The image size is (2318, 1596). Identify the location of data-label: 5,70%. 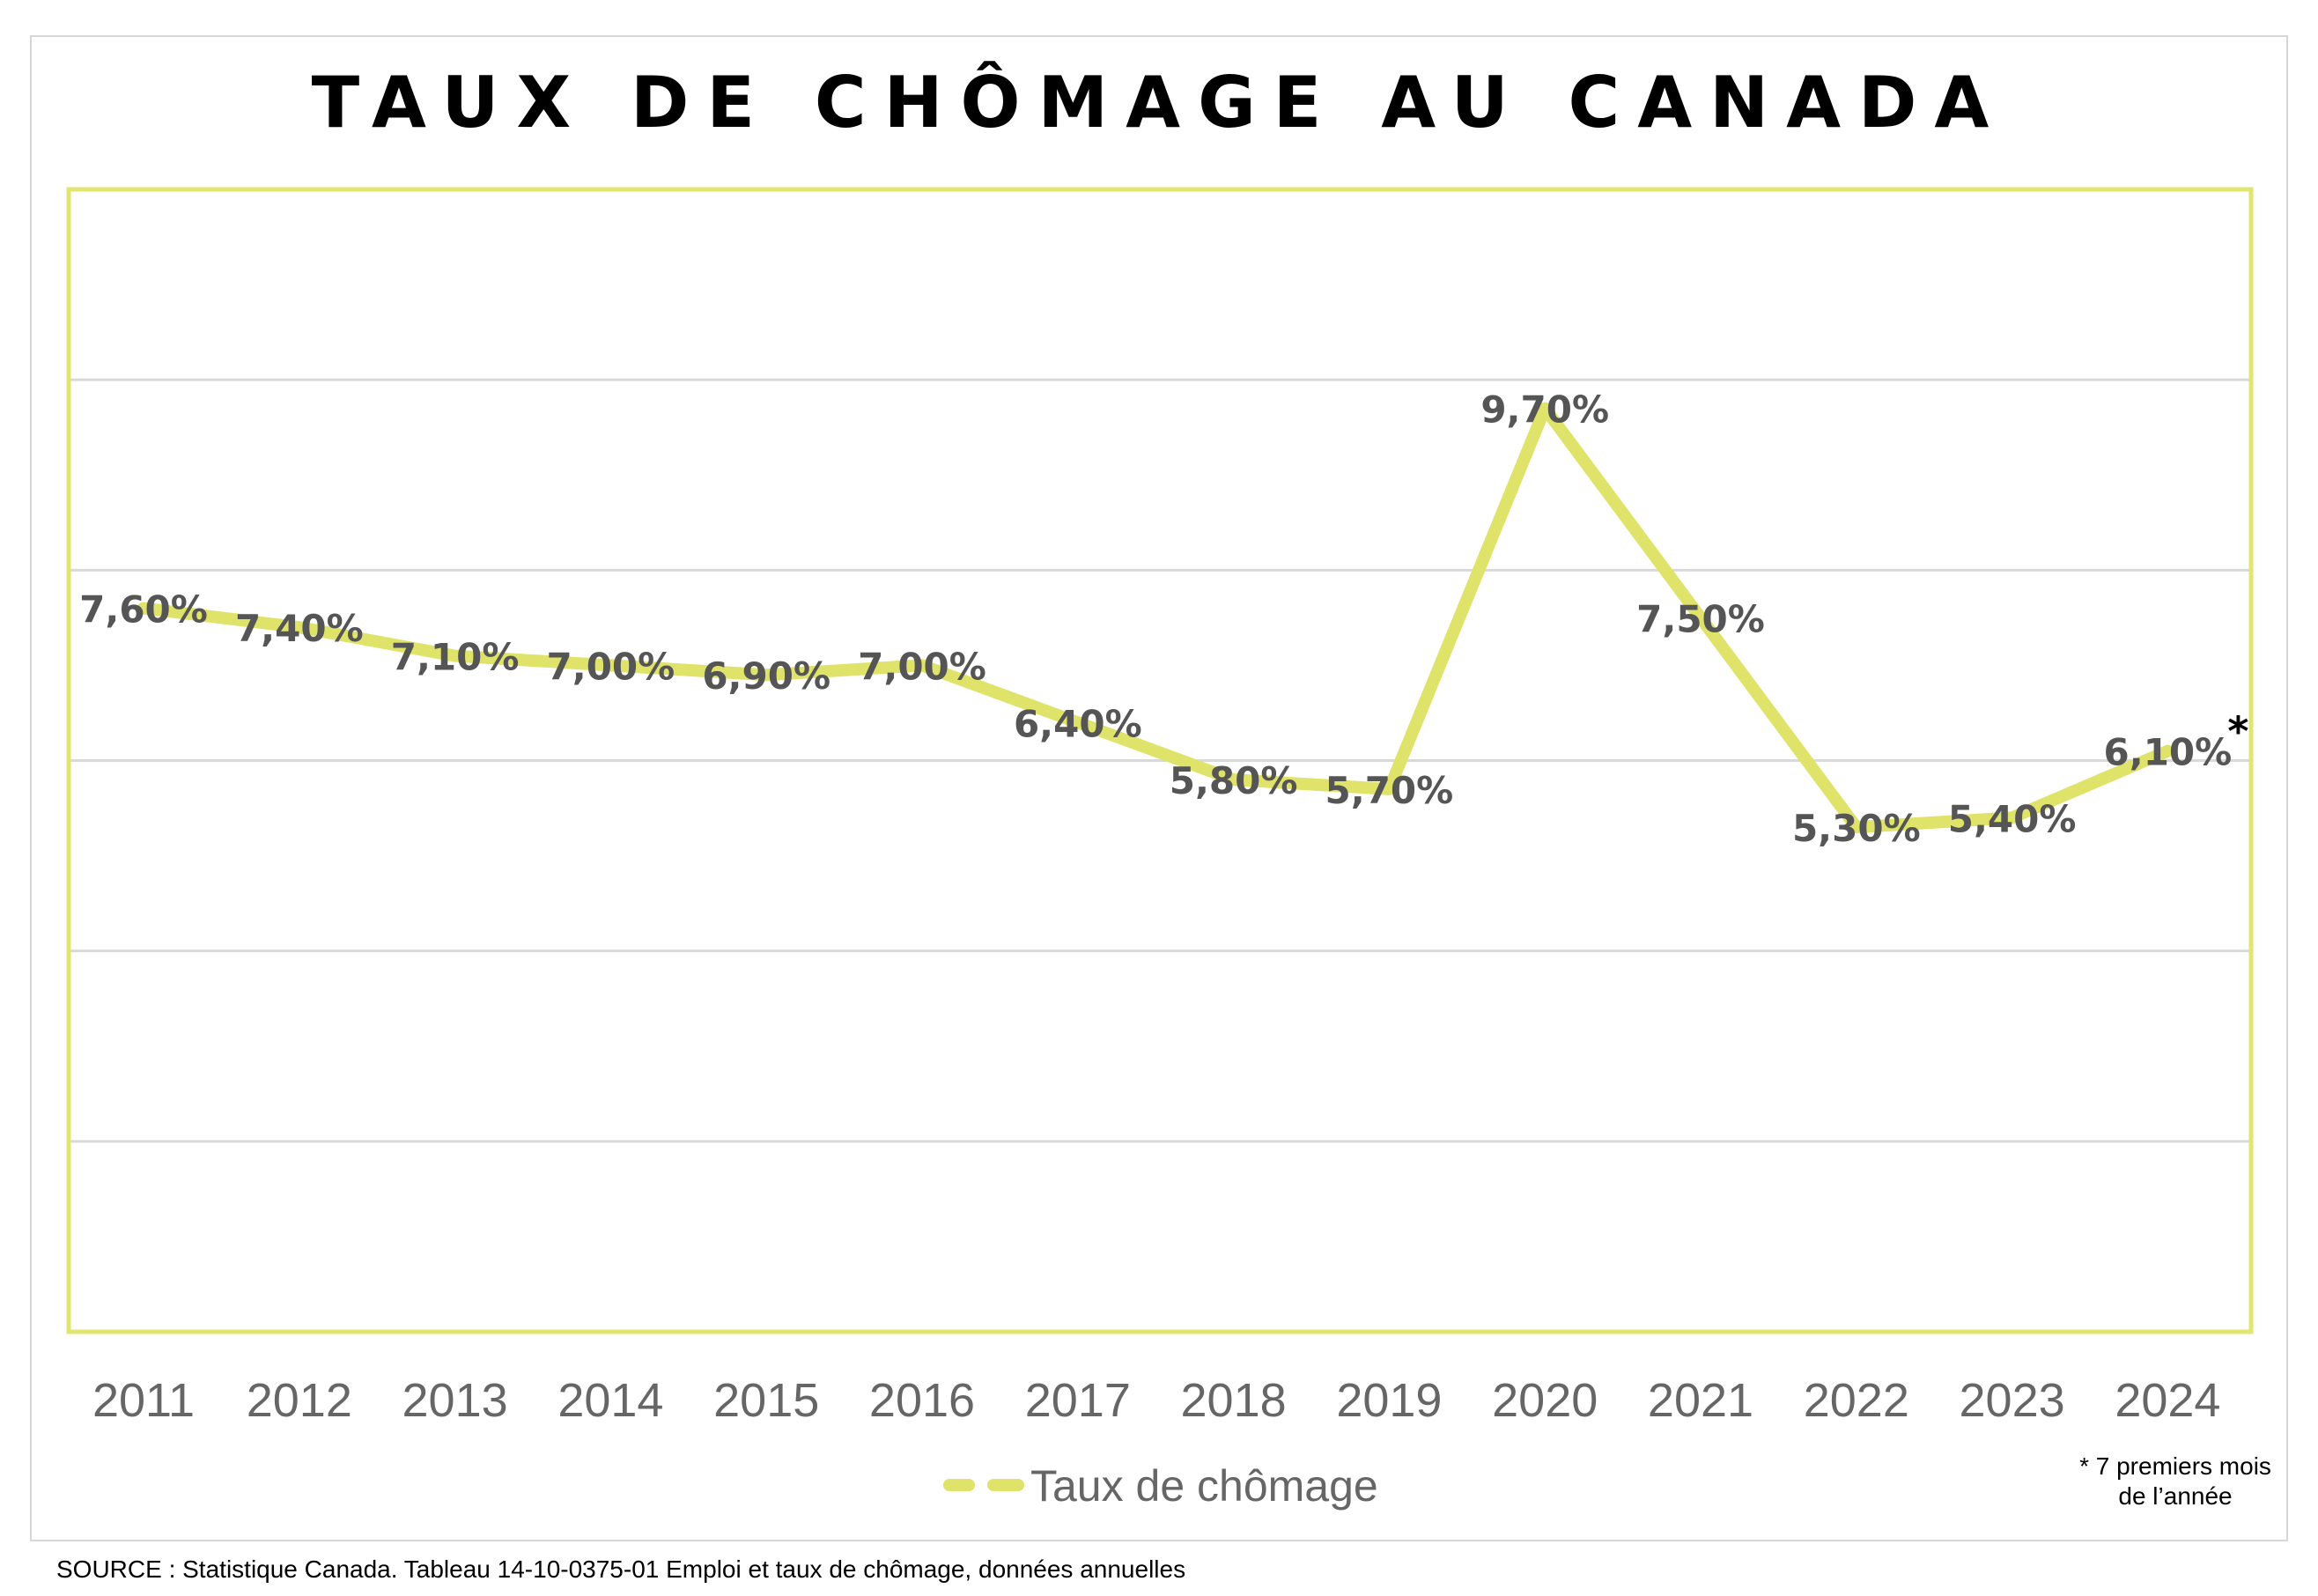
(1389, 790).